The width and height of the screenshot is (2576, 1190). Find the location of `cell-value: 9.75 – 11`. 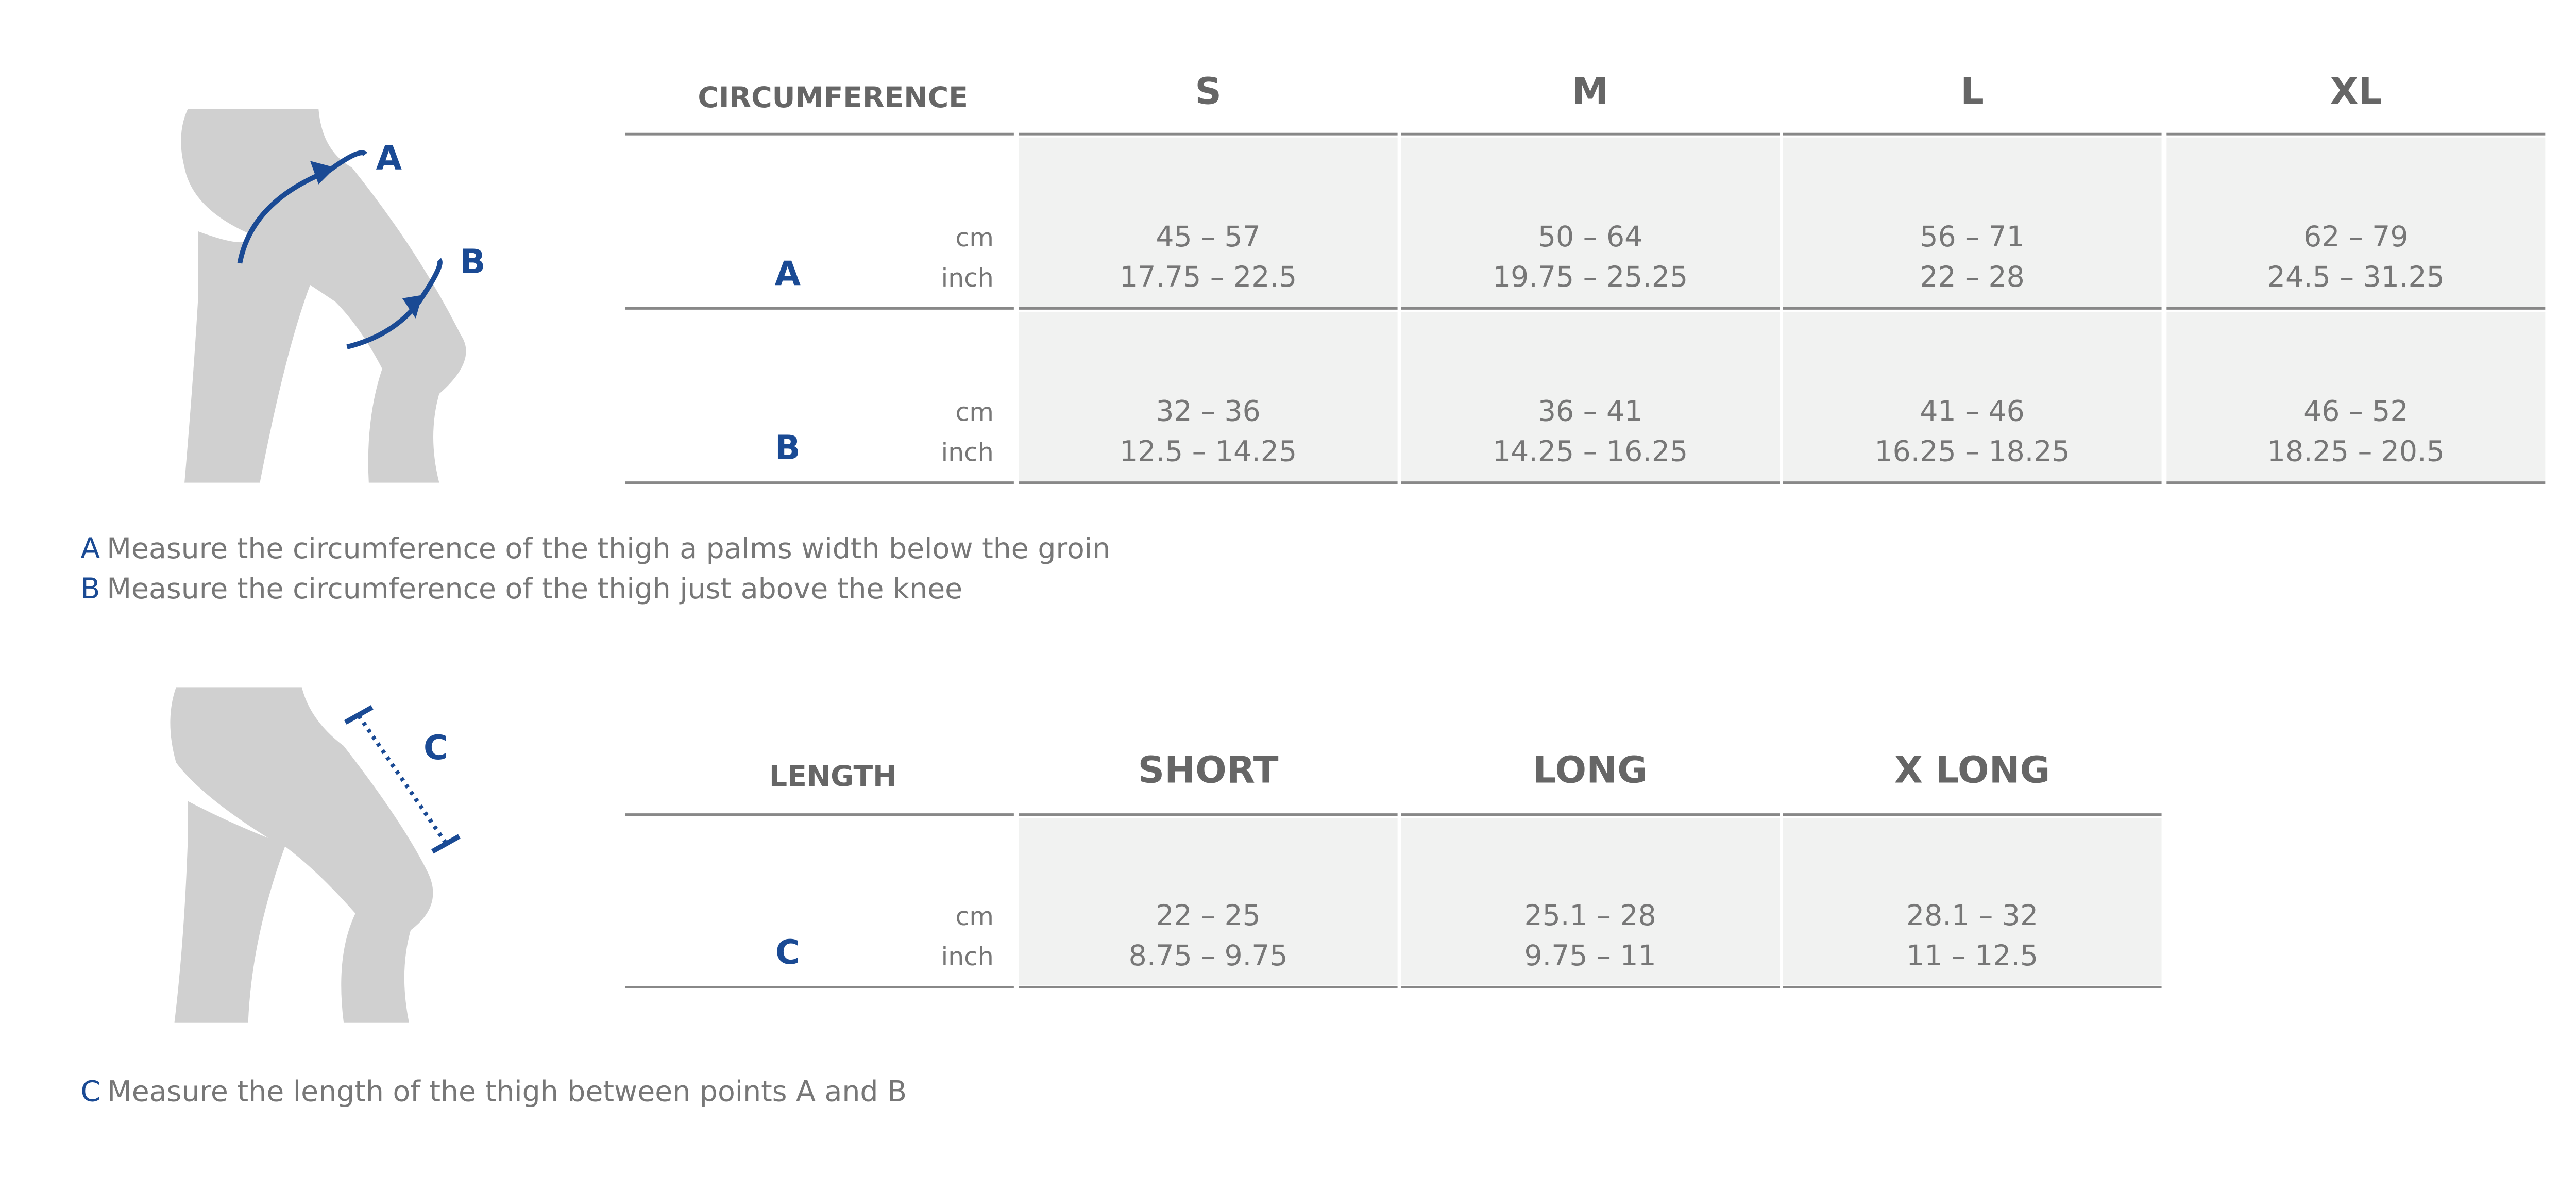

cell-value: 9.75 – 11 is located at coordinates (1590, 956).